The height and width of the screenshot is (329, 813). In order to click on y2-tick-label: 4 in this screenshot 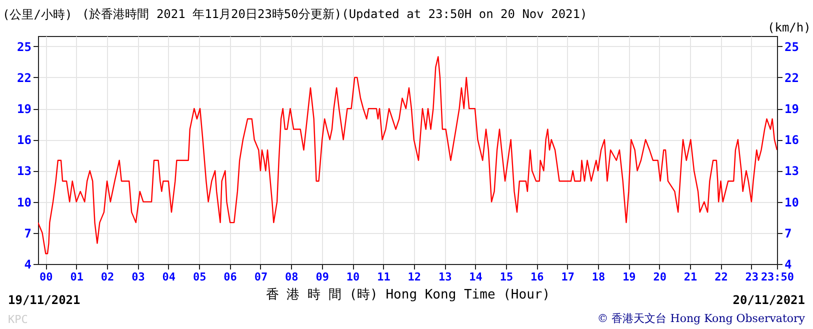, I will do `click(788, 265)`.